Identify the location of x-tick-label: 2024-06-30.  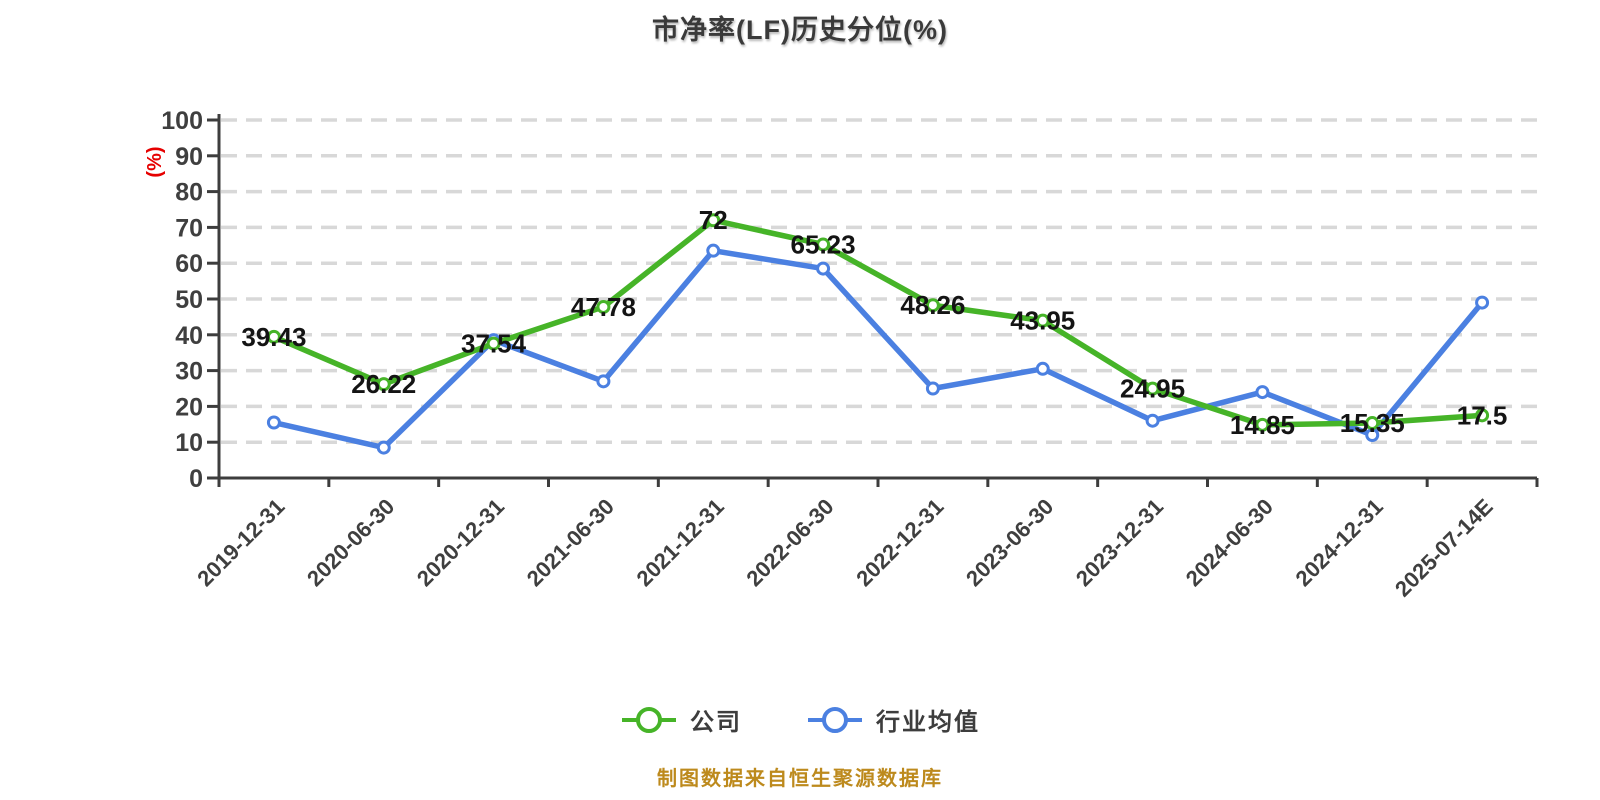
(1229, 542).